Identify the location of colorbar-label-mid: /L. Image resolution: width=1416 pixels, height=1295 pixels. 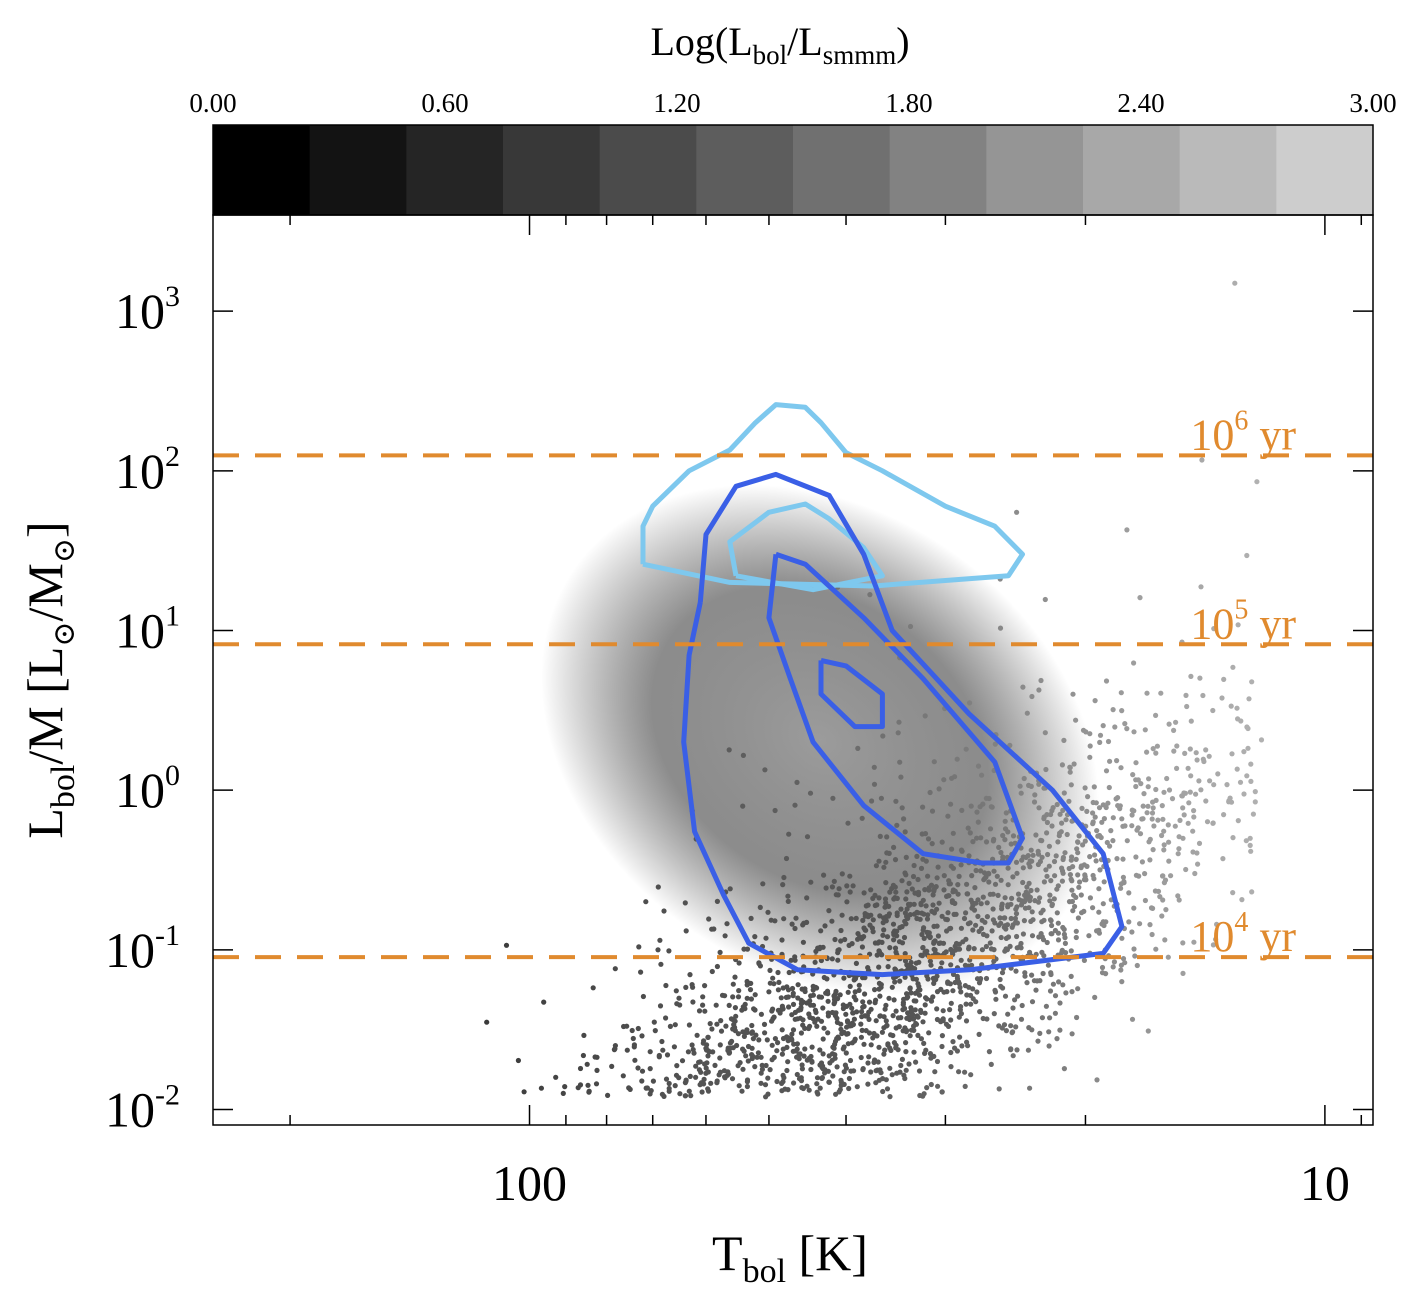
(805, 41).